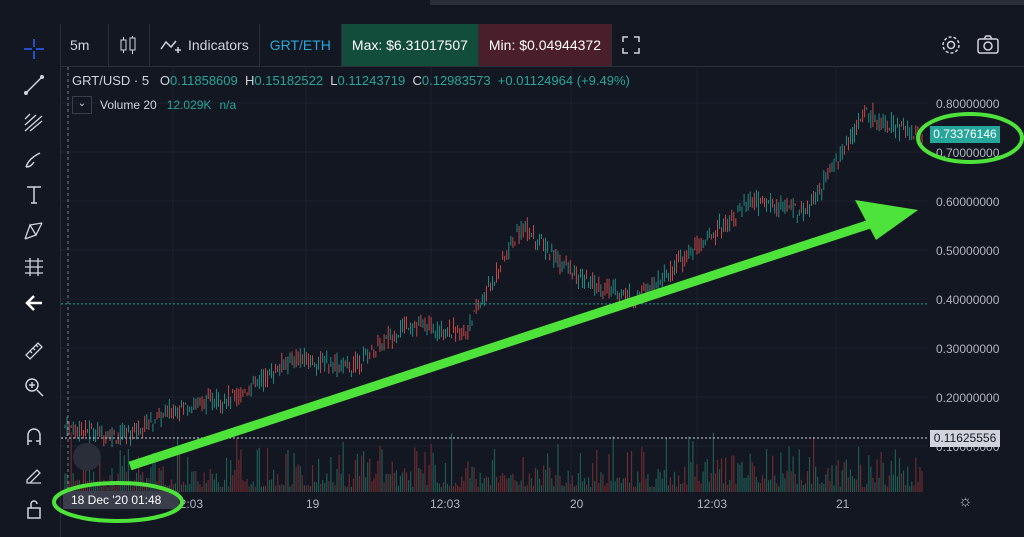 The image size is (1024, 537). What do you see at coordinates (34, 195) in the screenshot?
I see `text-tool` at bounding box center [34, 195].